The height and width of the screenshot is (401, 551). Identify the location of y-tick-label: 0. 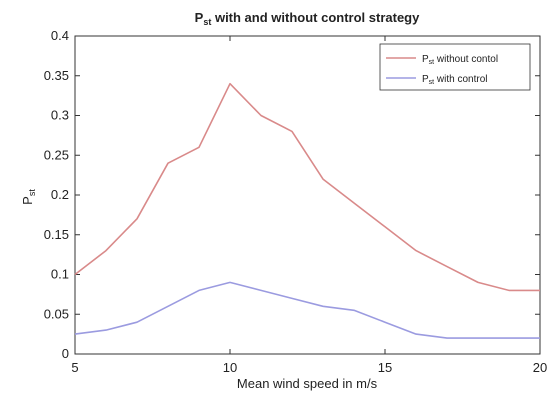
(65, 353).